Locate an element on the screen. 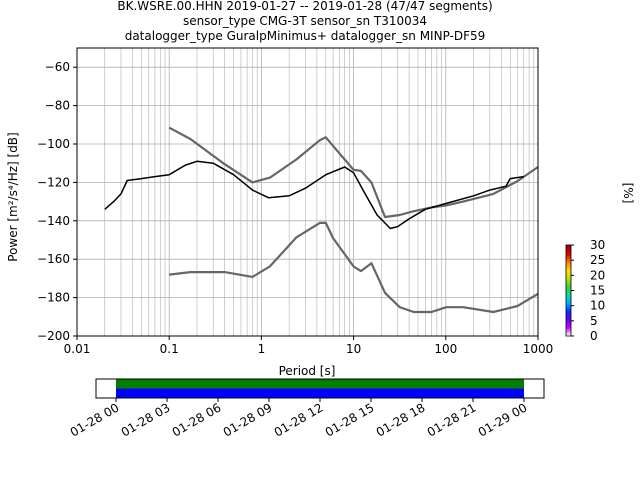 This screenshot has width=640, height=484. x-tick-label: 1000 is located at coordinates (538, 349).